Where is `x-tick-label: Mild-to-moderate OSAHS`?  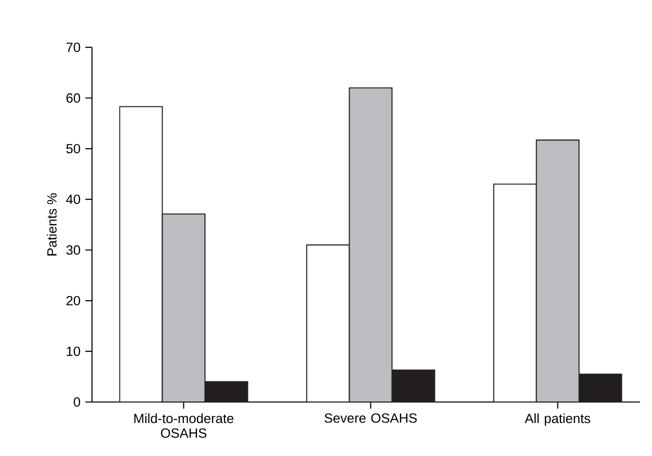
x-tick-label: Mild-to-moderate OSAHS is located at coordinates (184, 425).